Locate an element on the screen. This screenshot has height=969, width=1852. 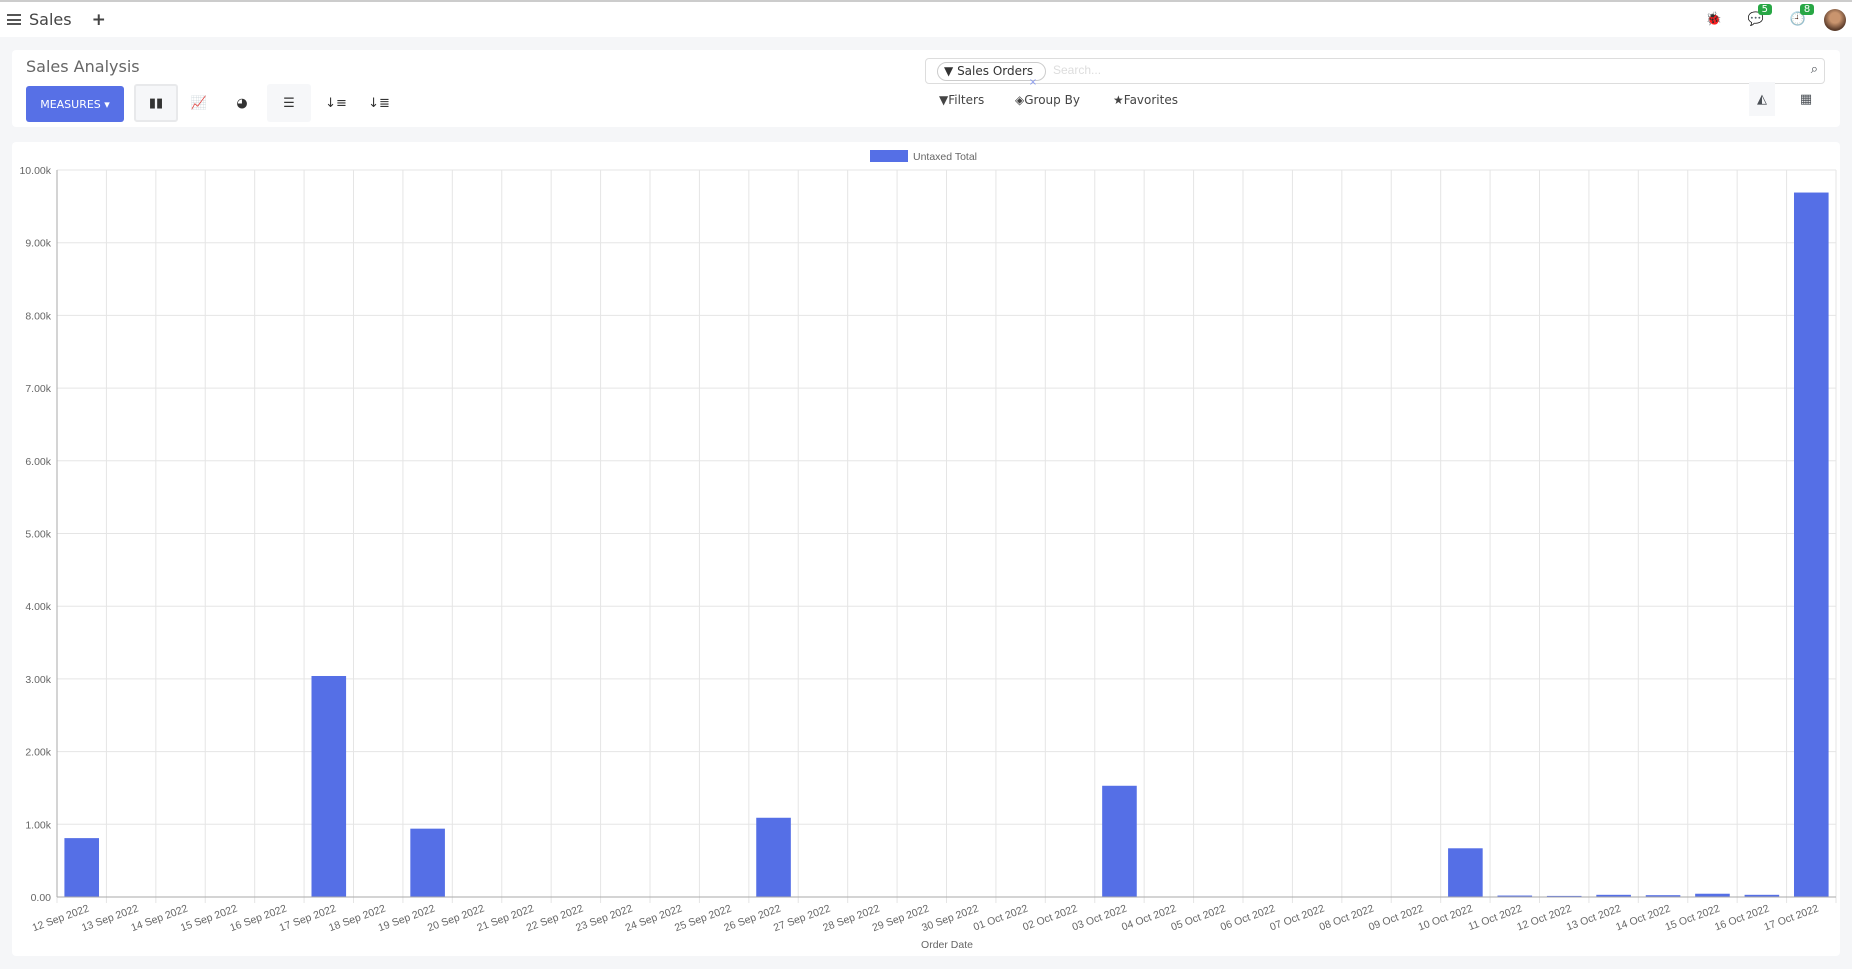
x-tick-label: 16 Oct 2022 is located at coordinates (1742, 917).